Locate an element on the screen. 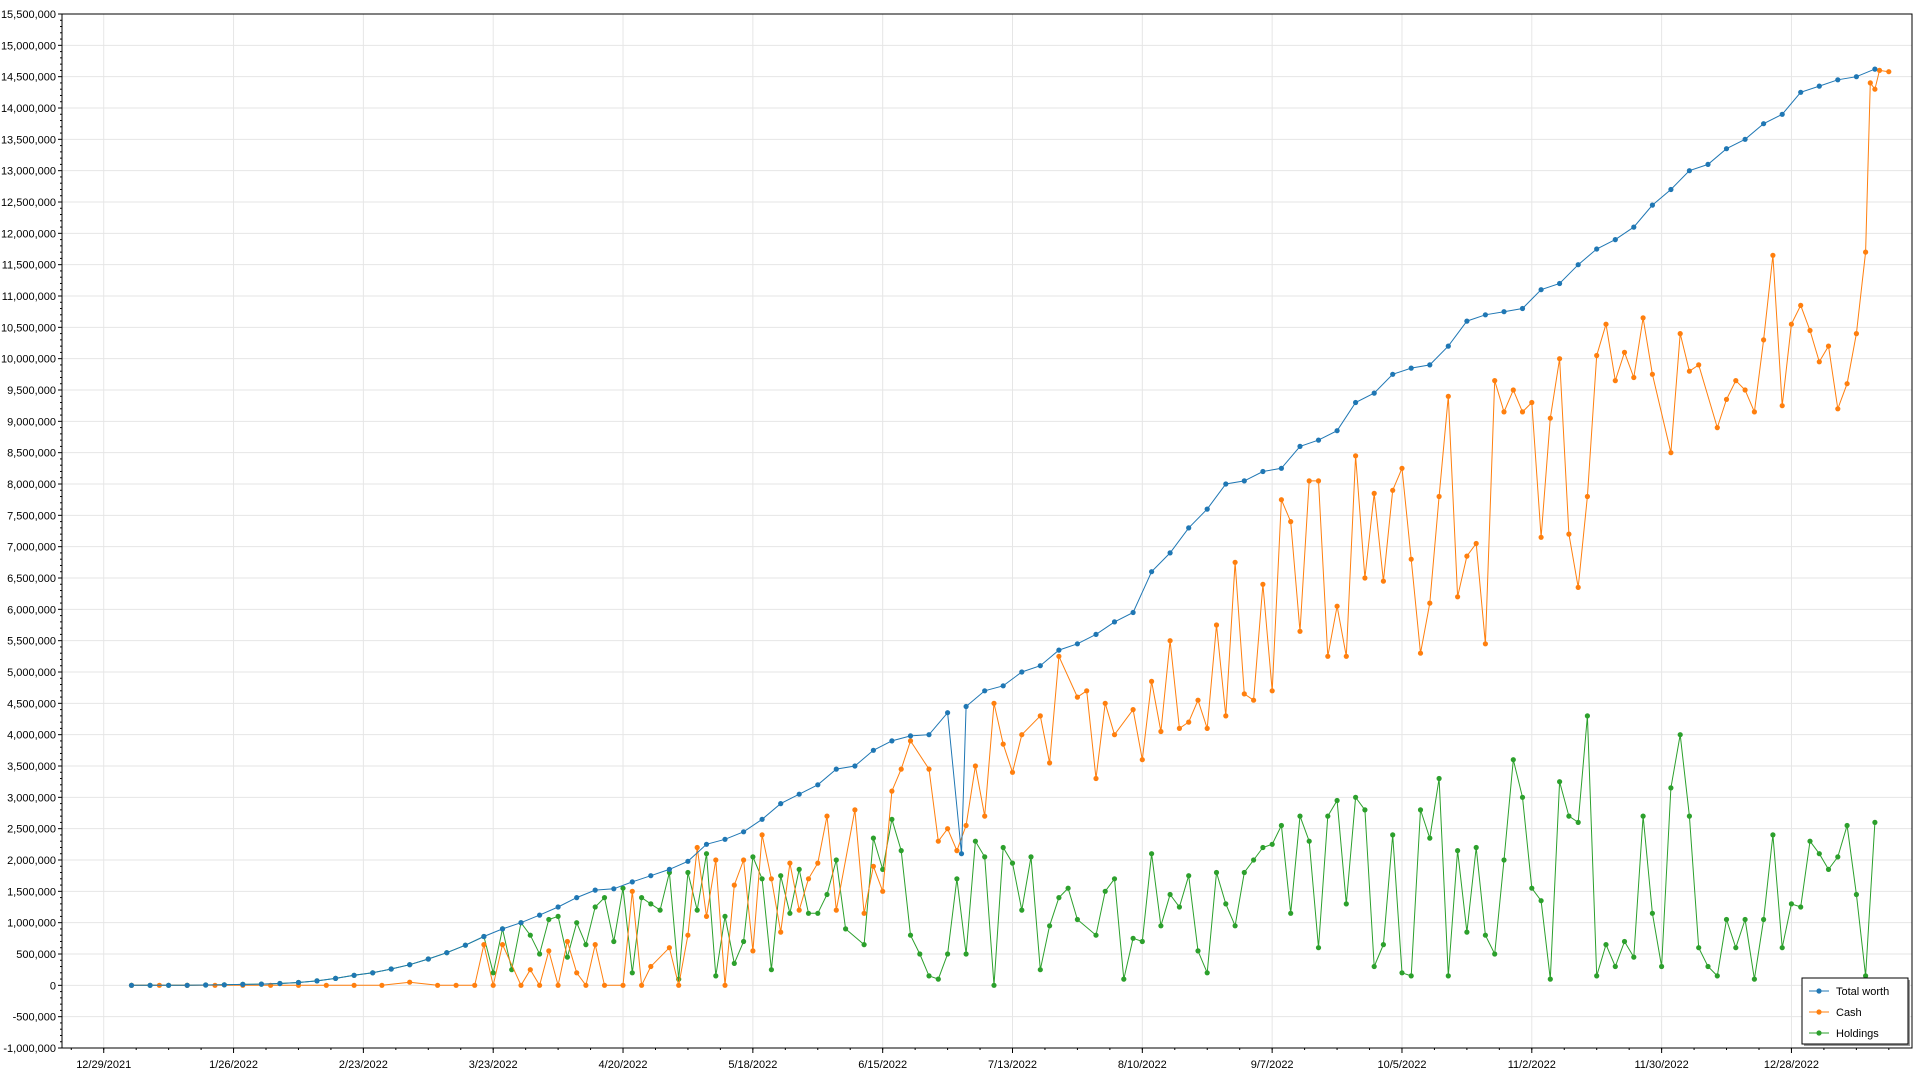 This screenshot has width=1920, height=1085. x-tick-label: 11/2/2022 is located at coordinates (1532, 1065).